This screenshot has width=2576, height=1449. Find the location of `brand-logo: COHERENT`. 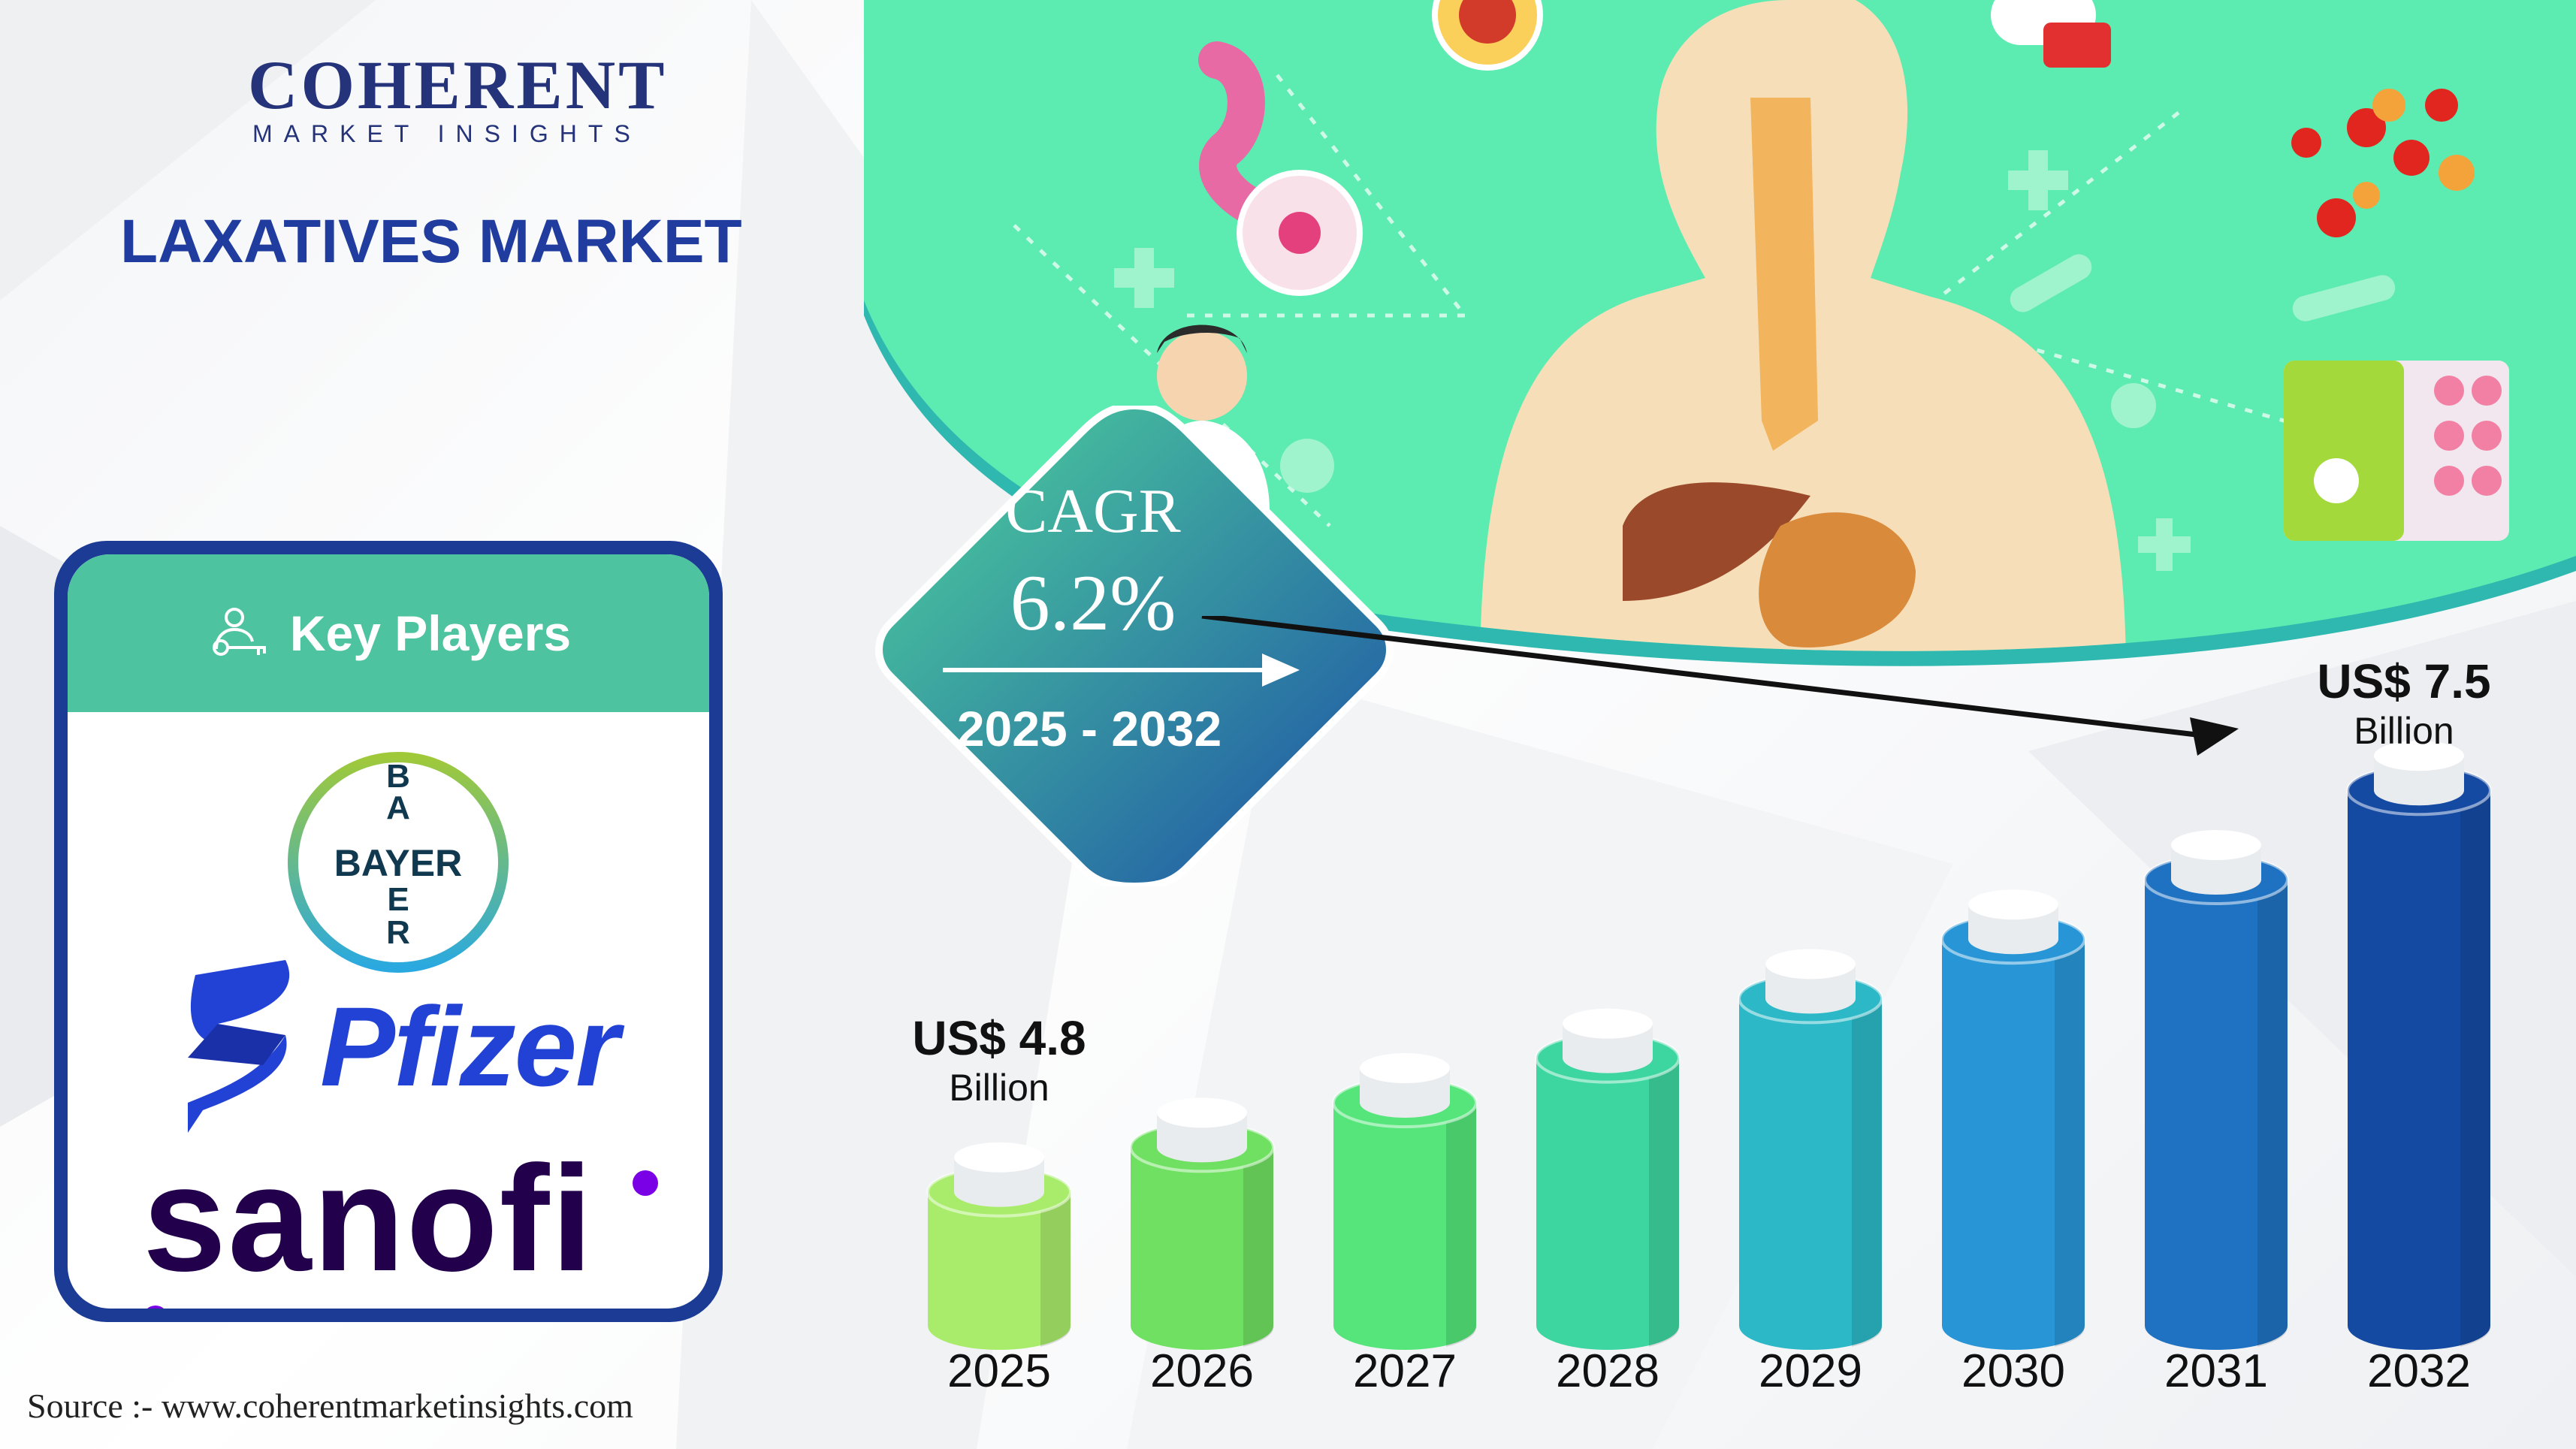

brand-logo: COHERENT is located at coordinates (458, 85).